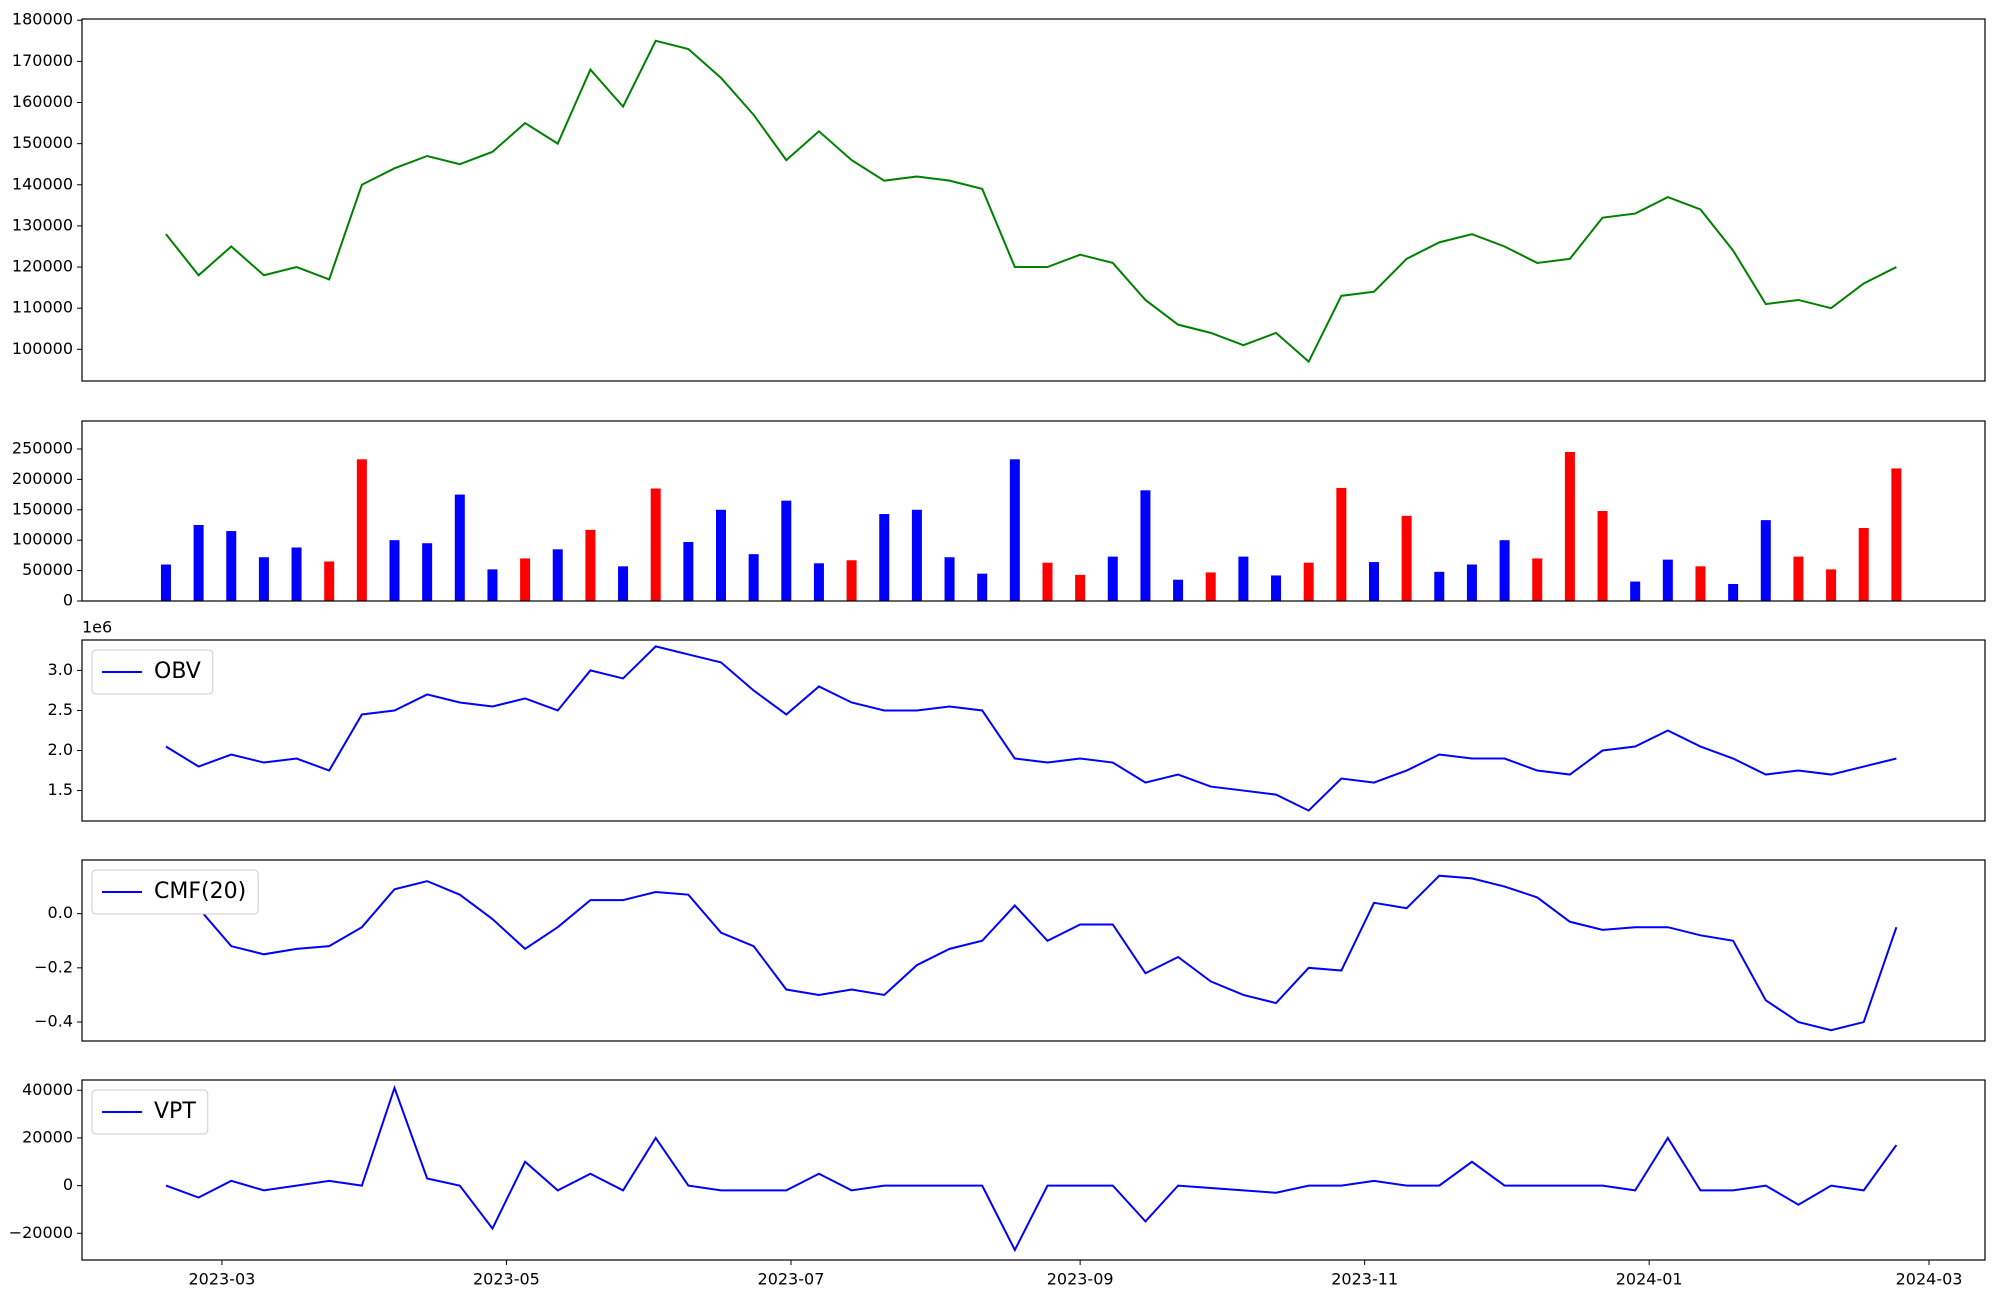 Image resolution: width=2000 pixels, height=1300 pixels. Describe the element at coordinates (60, 789) in the screenshot. I see `y-tick-label: 1.5` at that location.